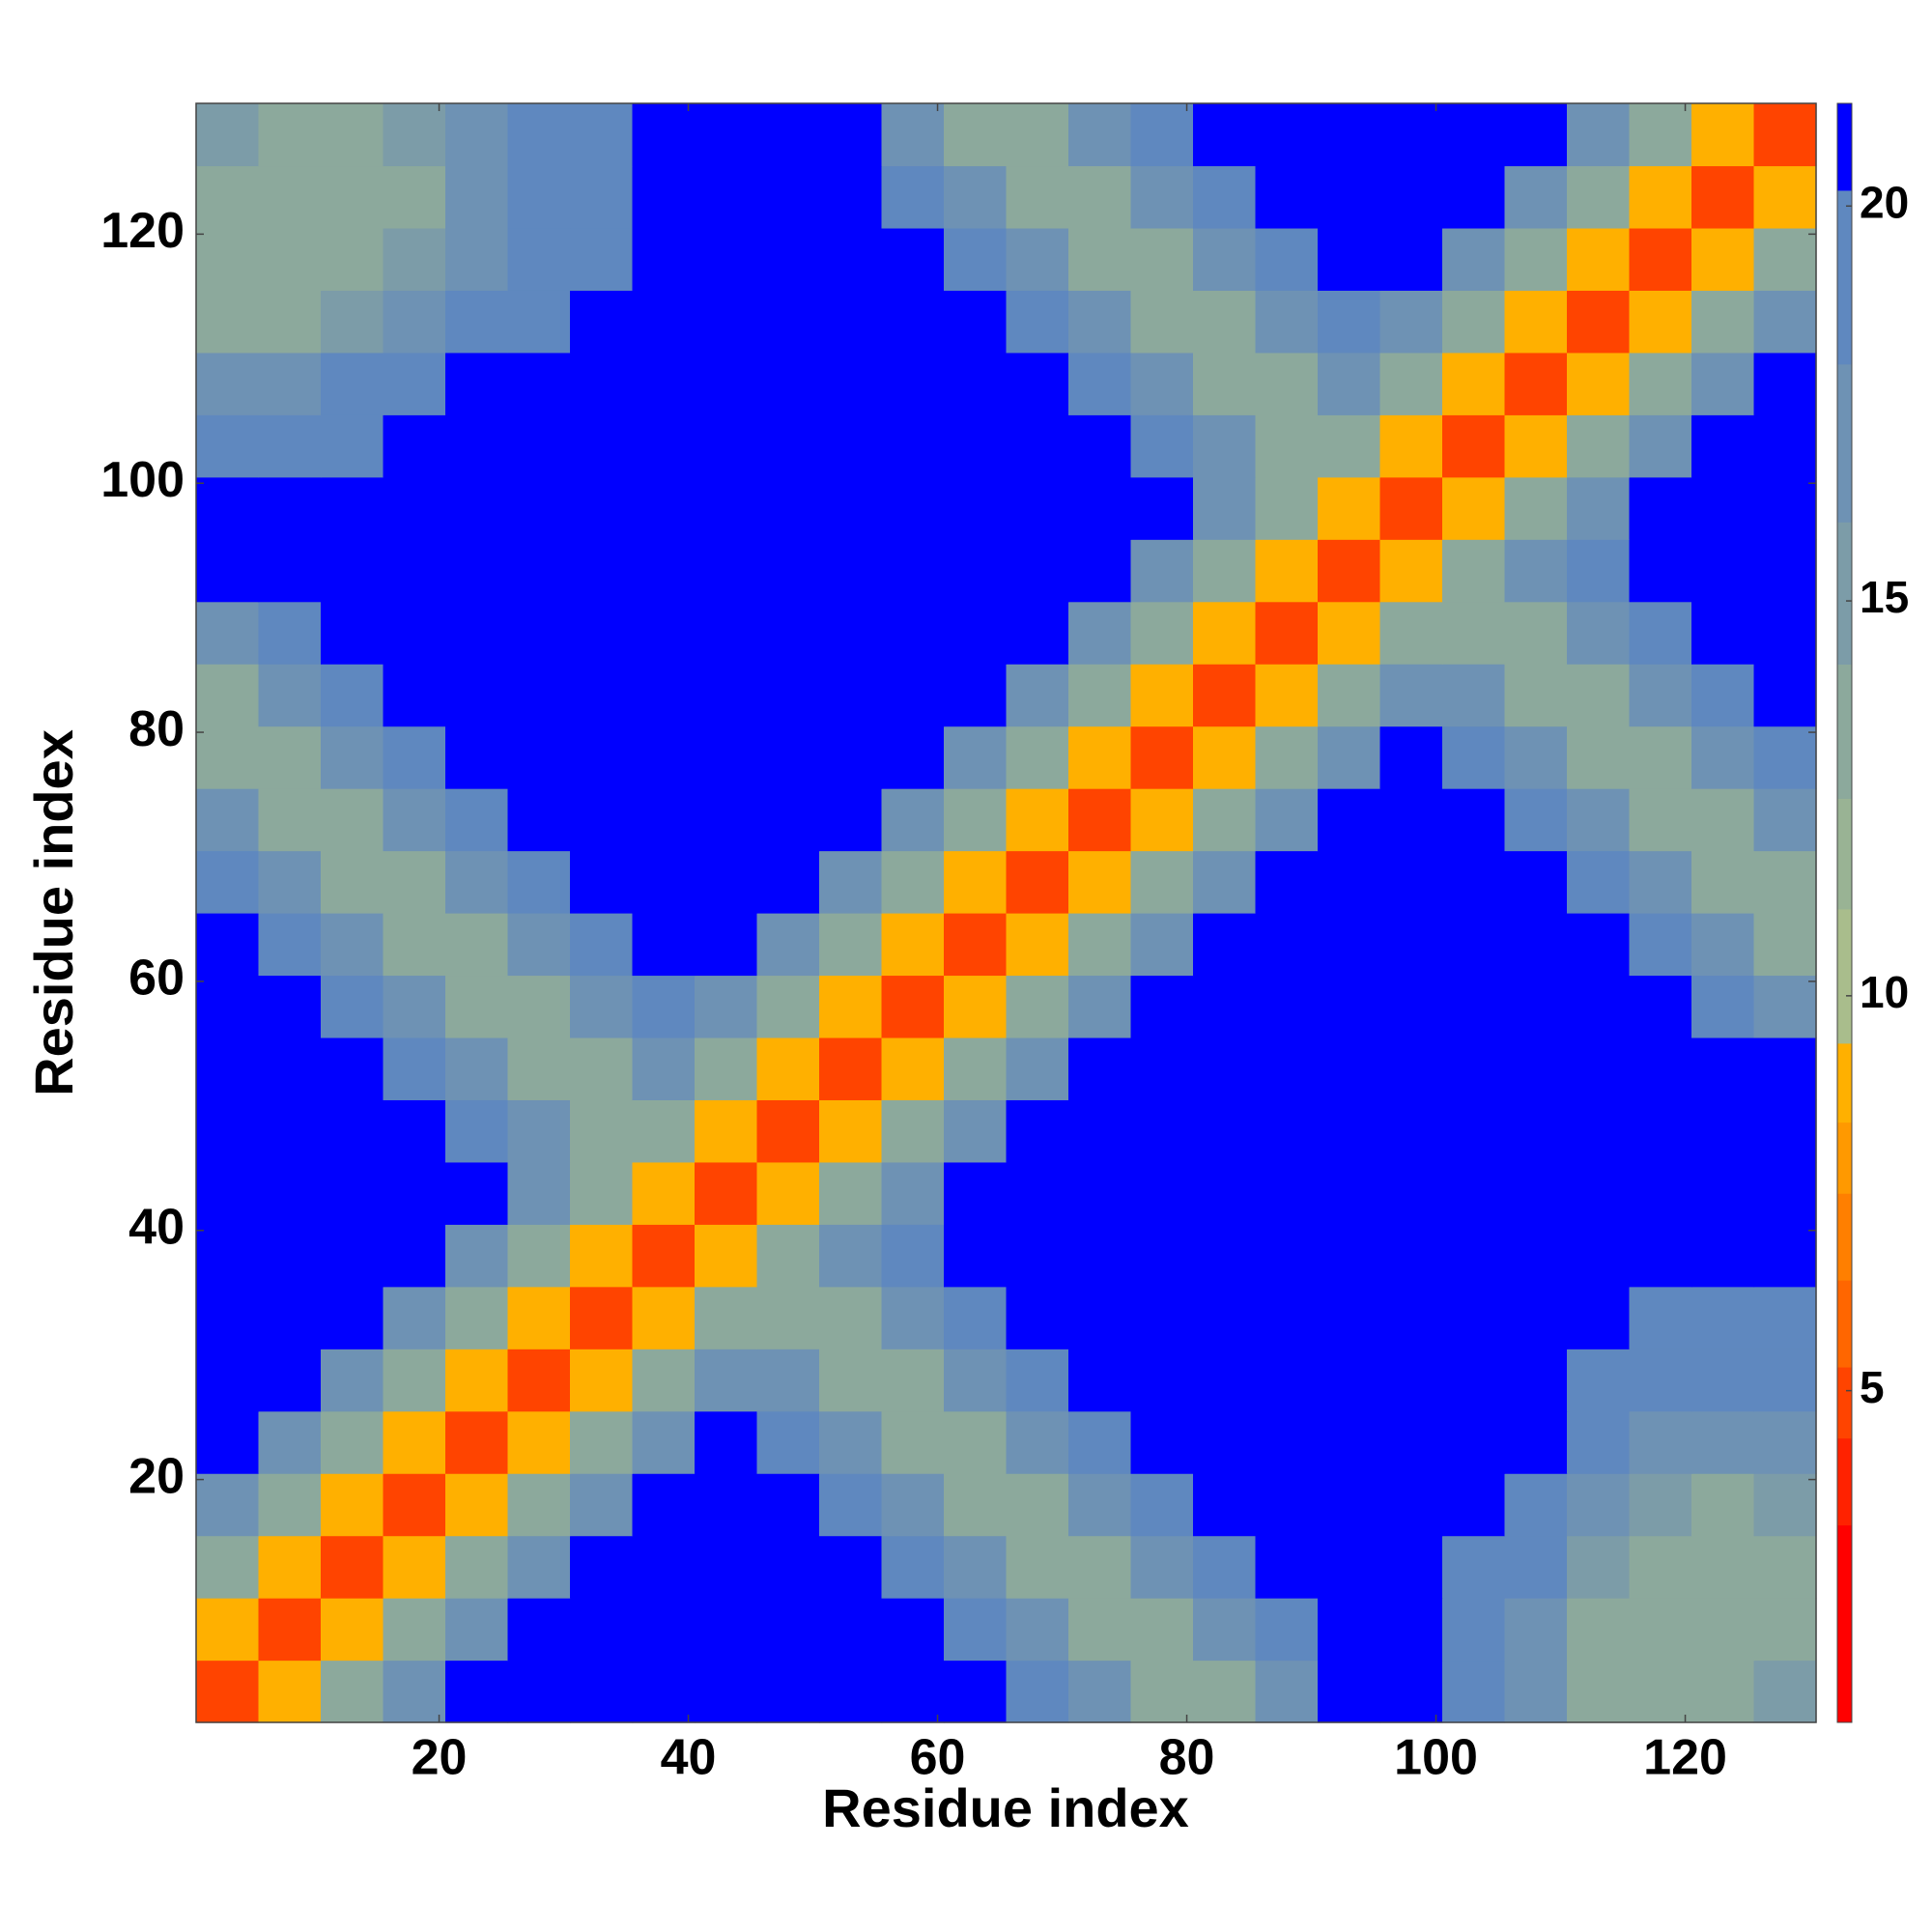  What do you see at coordinates (1884, 202) in the screenshot?
I see `colorbar-tick-label: 20` at bounding box center [1884, 202].